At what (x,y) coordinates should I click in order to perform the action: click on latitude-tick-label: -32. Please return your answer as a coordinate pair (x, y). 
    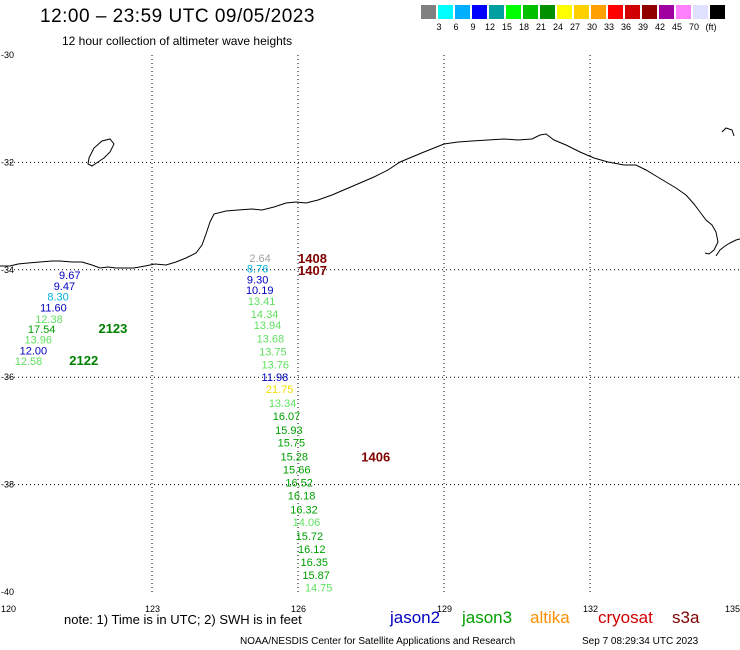
    Looking at the image, I should click on (7, 162).